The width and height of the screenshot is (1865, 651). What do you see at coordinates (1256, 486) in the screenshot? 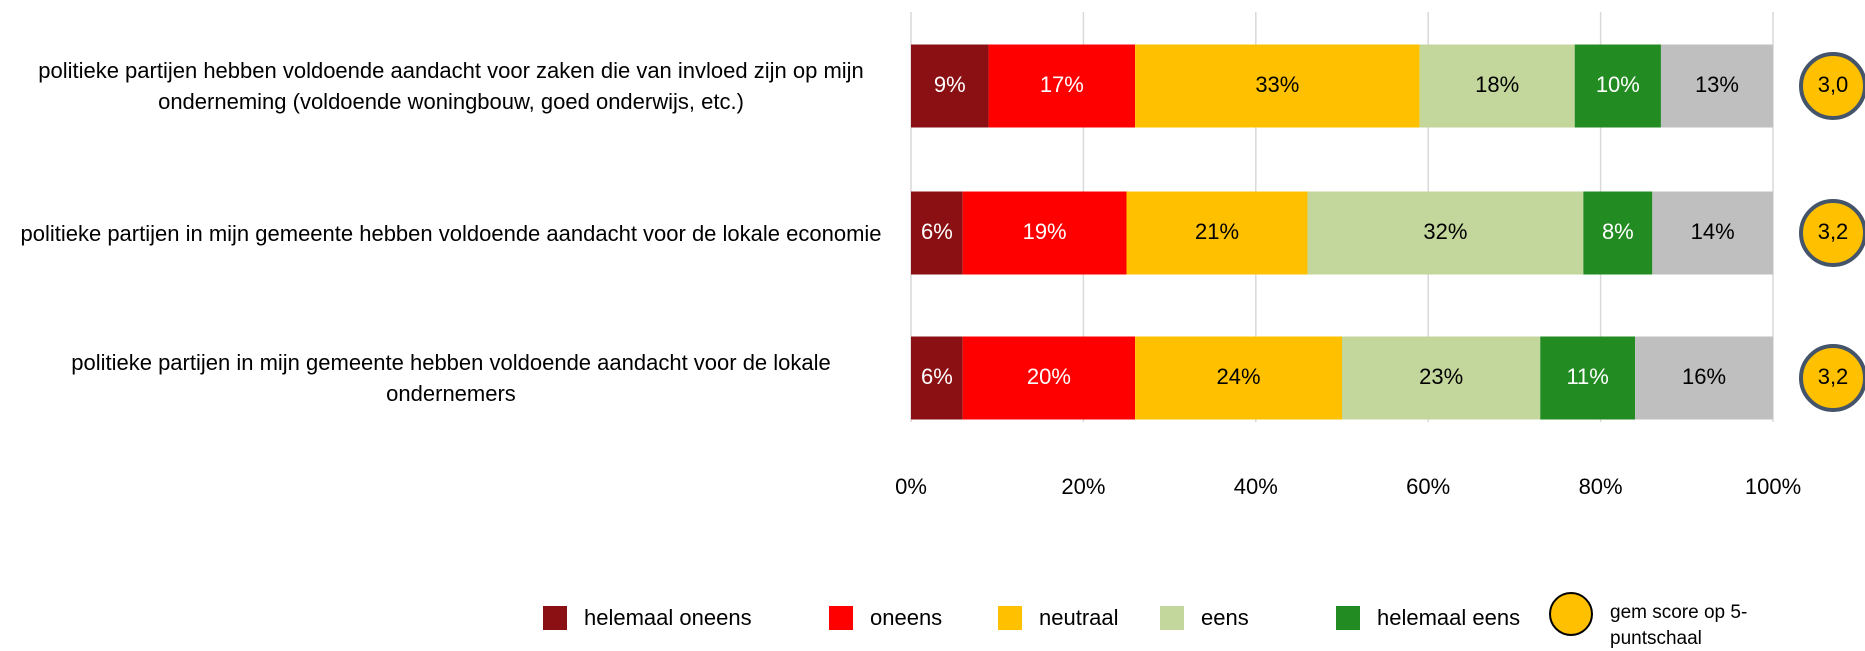
I see `x-tick-label: 40%` at bounding box center [1256, 486].